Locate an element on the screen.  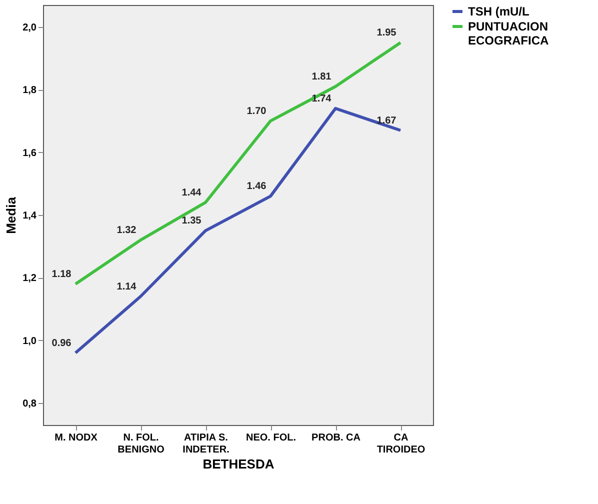
data-label: 0.96 is located at coordinates (62, 343).